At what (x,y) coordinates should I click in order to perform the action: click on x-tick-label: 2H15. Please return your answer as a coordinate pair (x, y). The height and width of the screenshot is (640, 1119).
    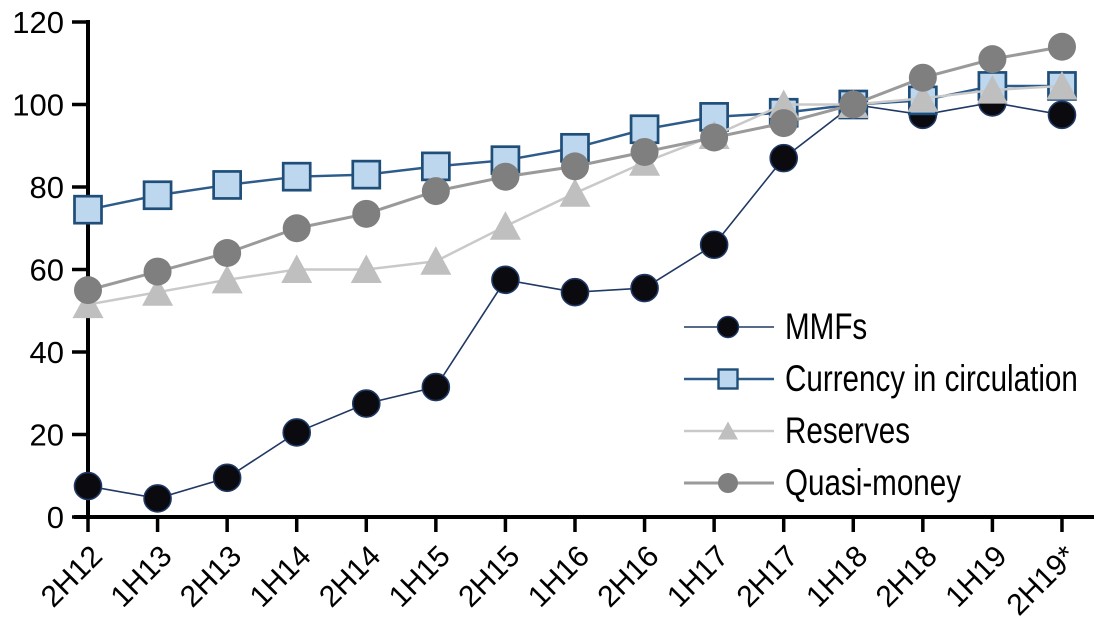
    Looking at the image, I should click on (489, 577).